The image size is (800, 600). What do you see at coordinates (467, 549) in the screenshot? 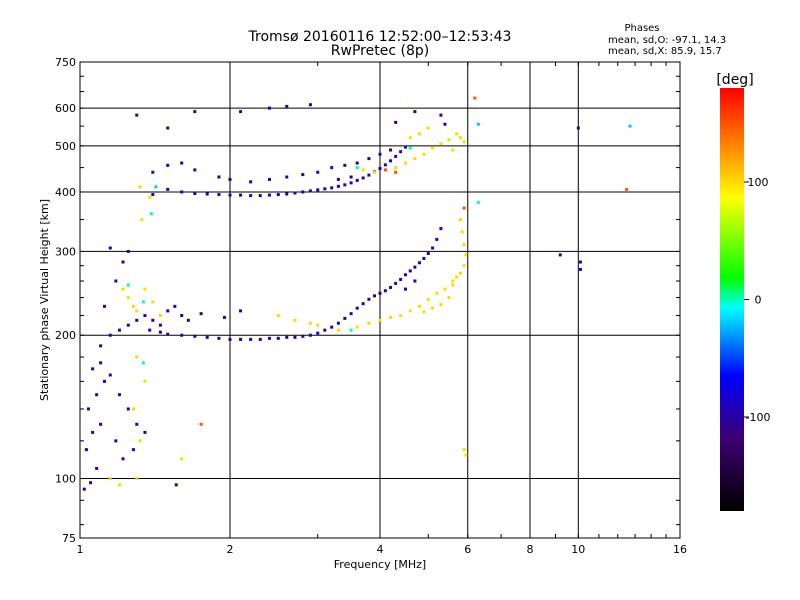
I see `x-tick-label: 6` at bounding box center [467, 549].